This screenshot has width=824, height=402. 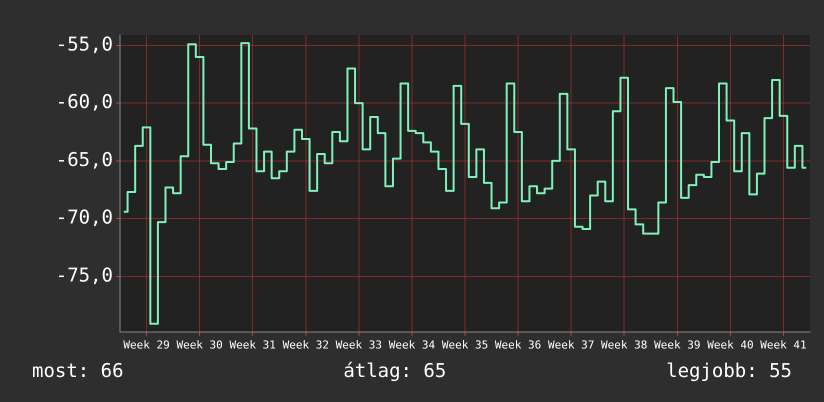 What do you see at coordinates (84, 159) in the screenshot?
I see `y-tick-label: -65,0` at bounding box center [84, 159].